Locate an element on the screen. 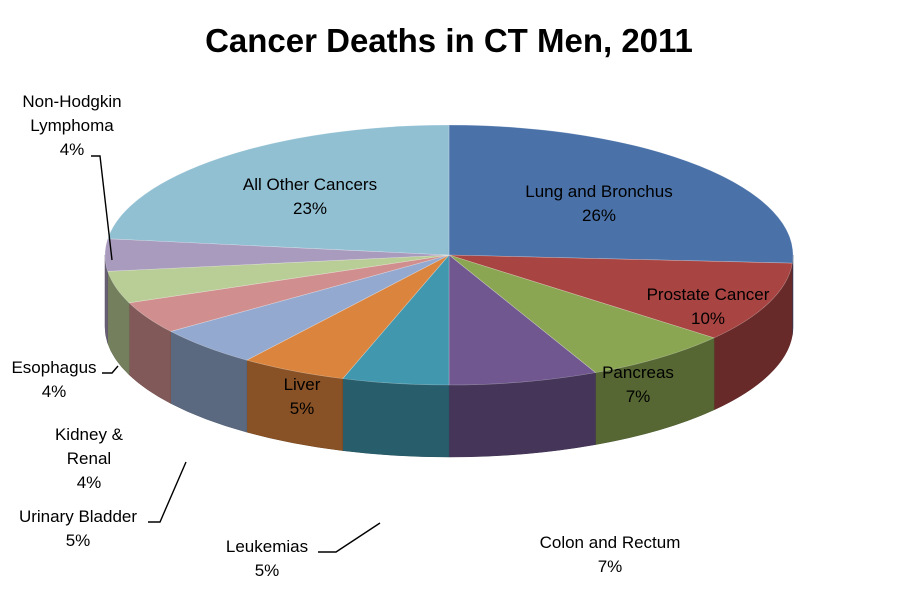  label-kidney-renal: Kidney & Renal 4% is located at coordinates (89, 458).